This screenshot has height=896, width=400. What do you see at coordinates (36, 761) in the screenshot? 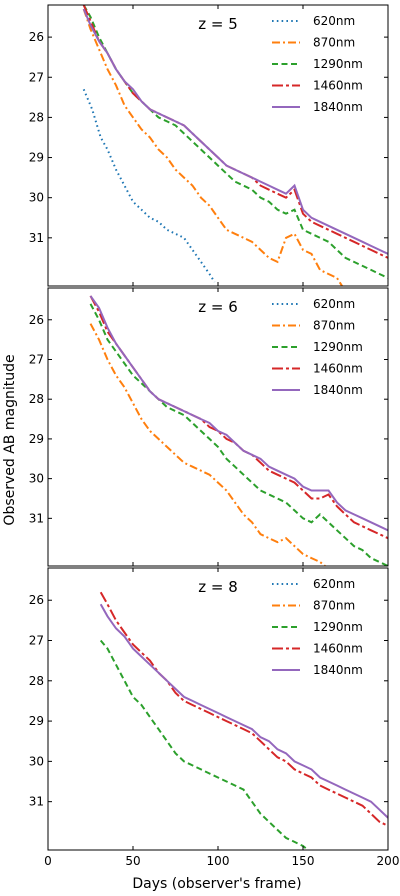
I see `panel-3-ytick-label-30: 30` at bounding box center [36, 761].